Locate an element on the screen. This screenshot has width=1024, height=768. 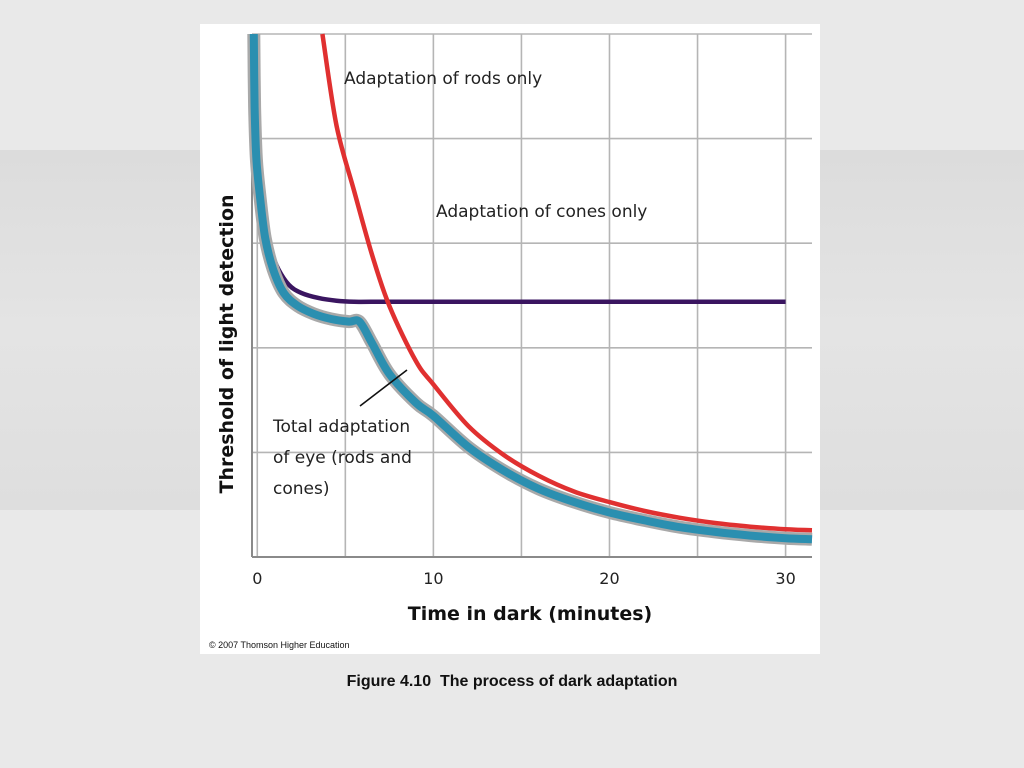
annotation-cones-line: Adaptation of cones only is located at coordinates (541, 212).